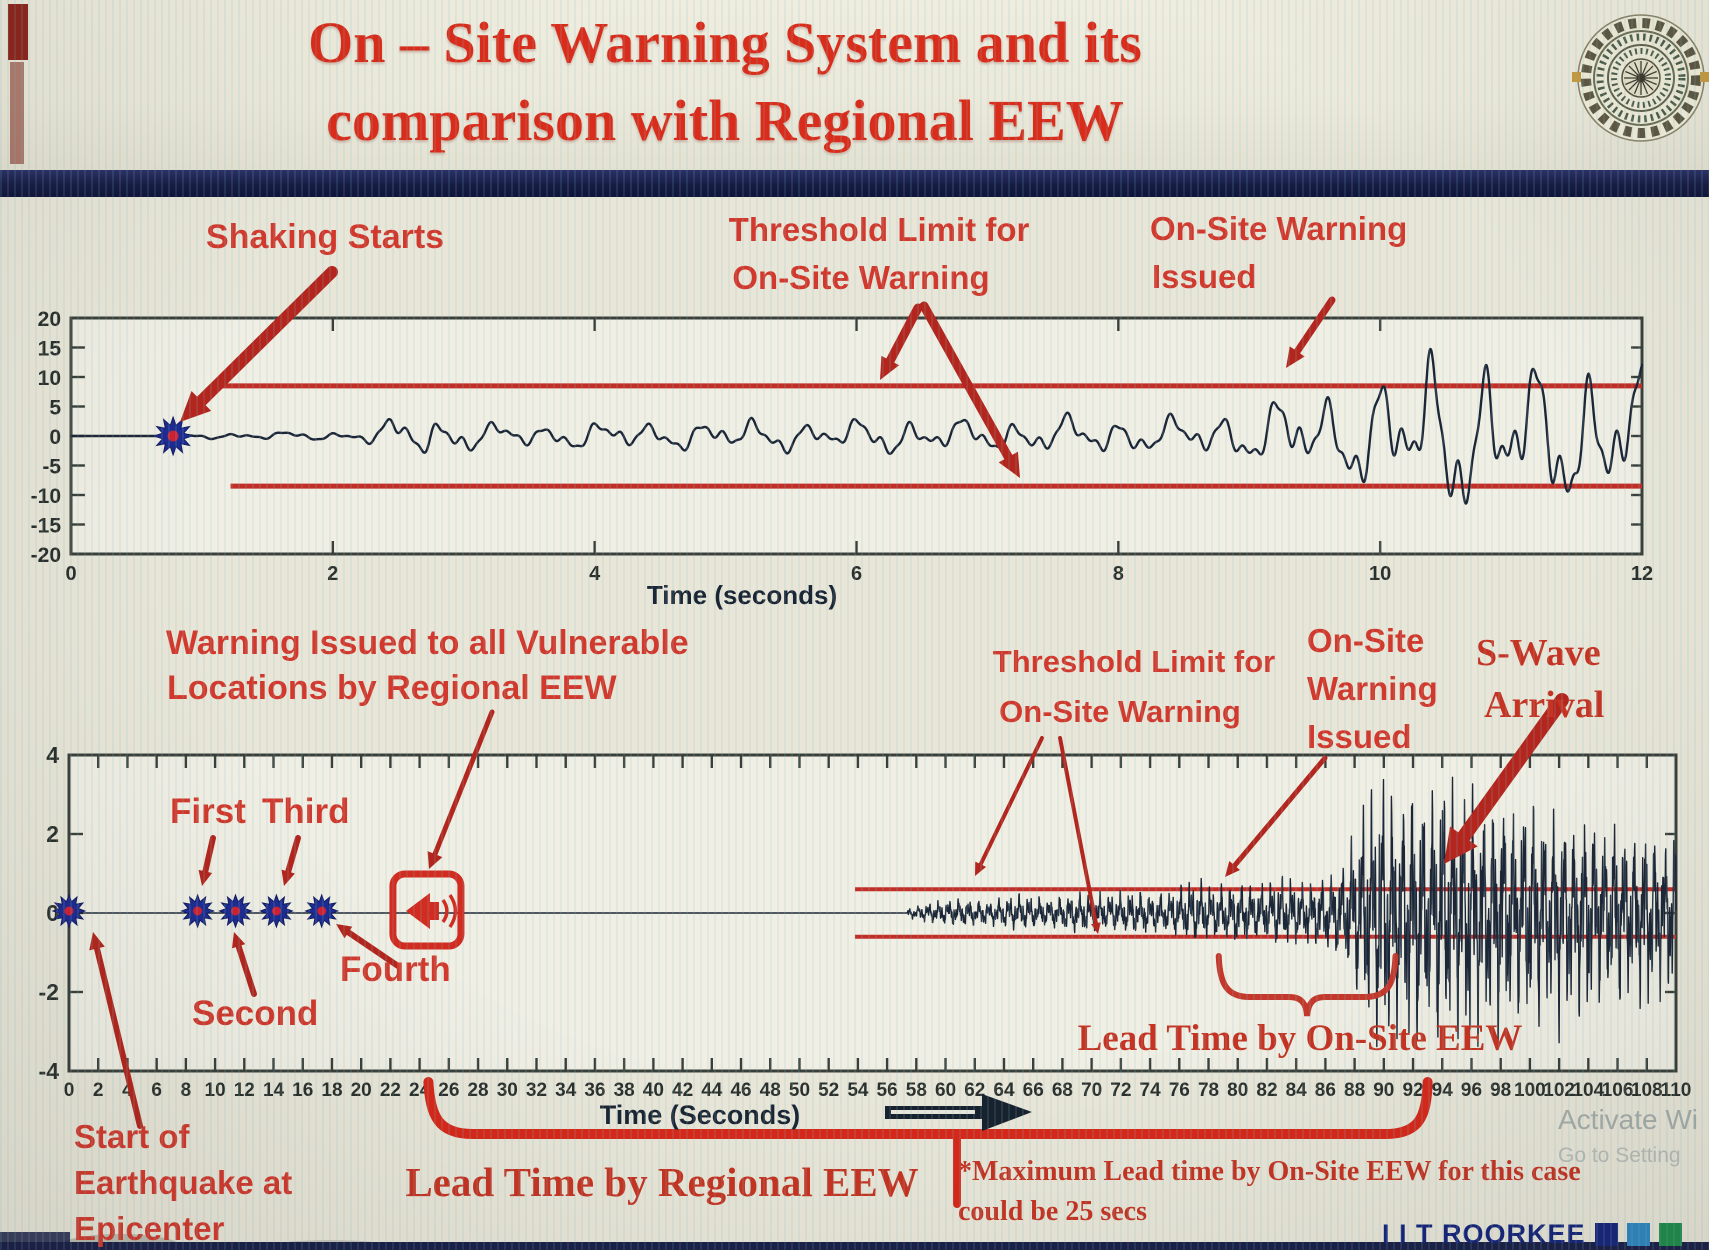 Image resolution: width=1709 pixels, height=1250 pixels. Describe the element at coordinates (1647, 1090) in the screenshot. I see `svg-text: 108` at that location.